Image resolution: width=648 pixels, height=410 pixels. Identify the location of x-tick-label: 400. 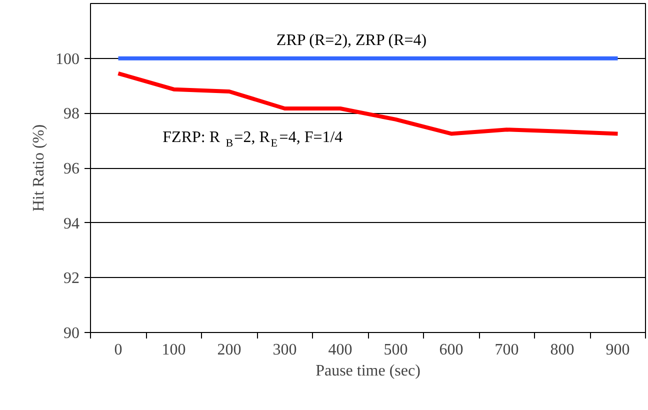
(340, 350).